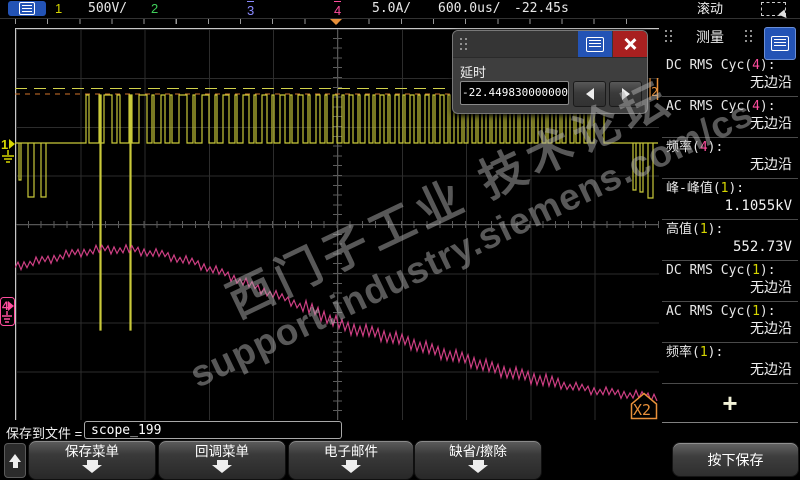 The width and height of the screenshot is (800, 480). I want to click on arrow-up-stem, so click(15, 464).